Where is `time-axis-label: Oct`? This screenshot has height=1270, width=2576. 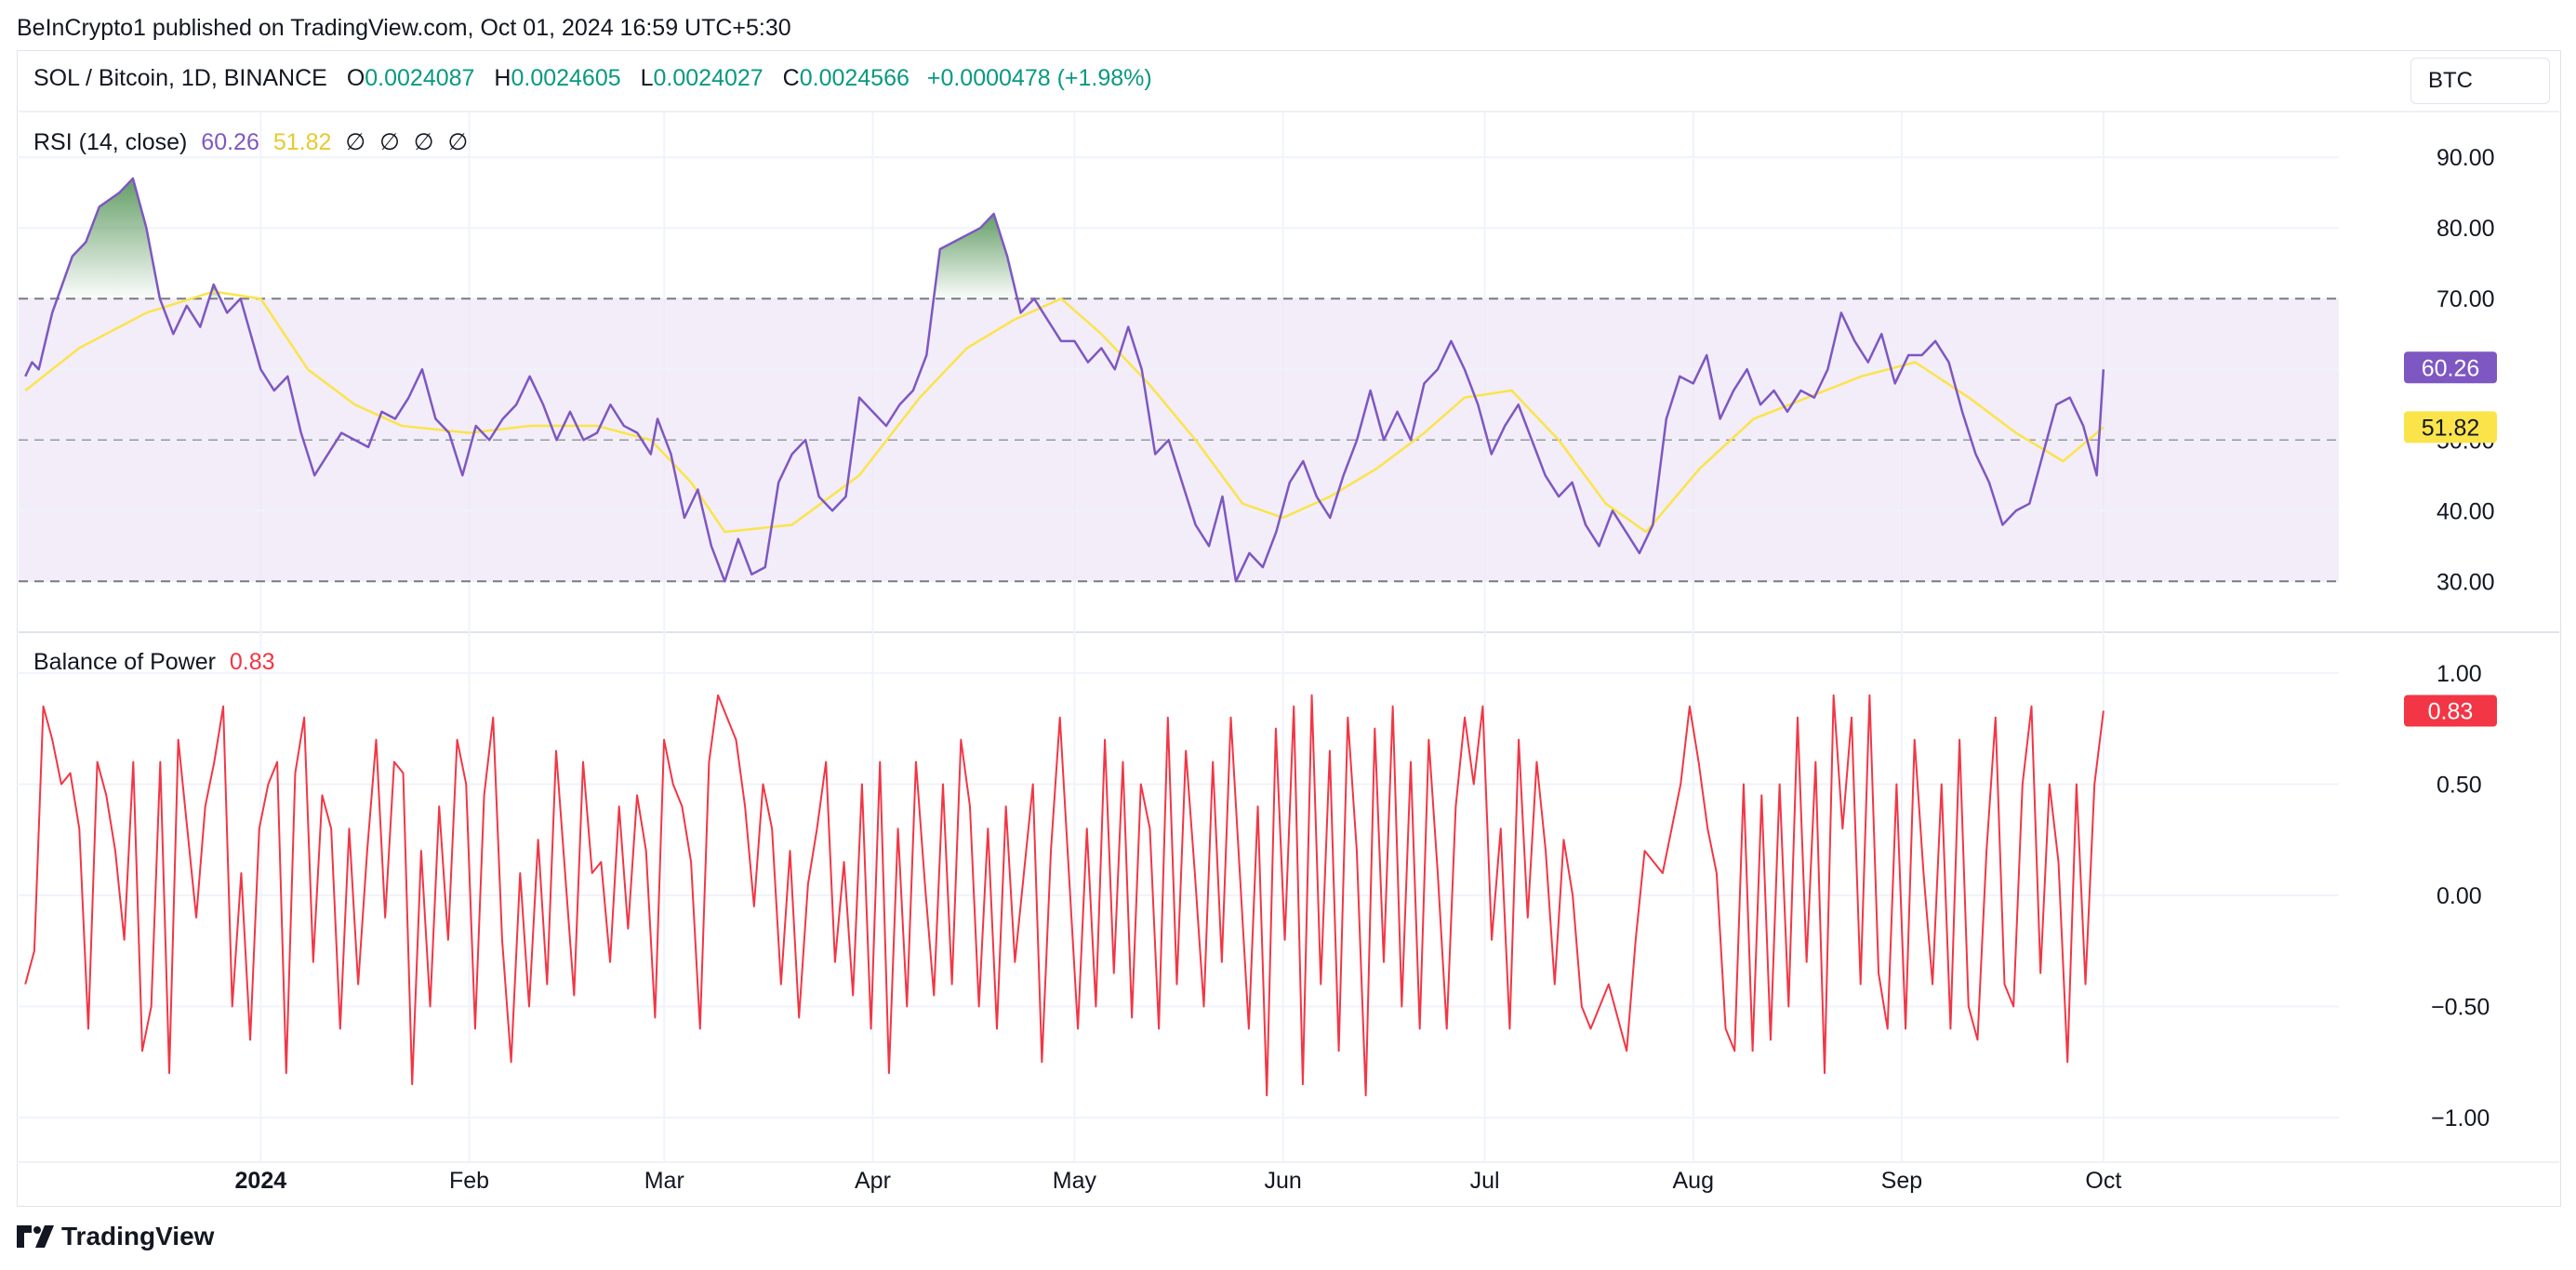
time-axis-label: Oct is located at coordinates (2103, 1181).